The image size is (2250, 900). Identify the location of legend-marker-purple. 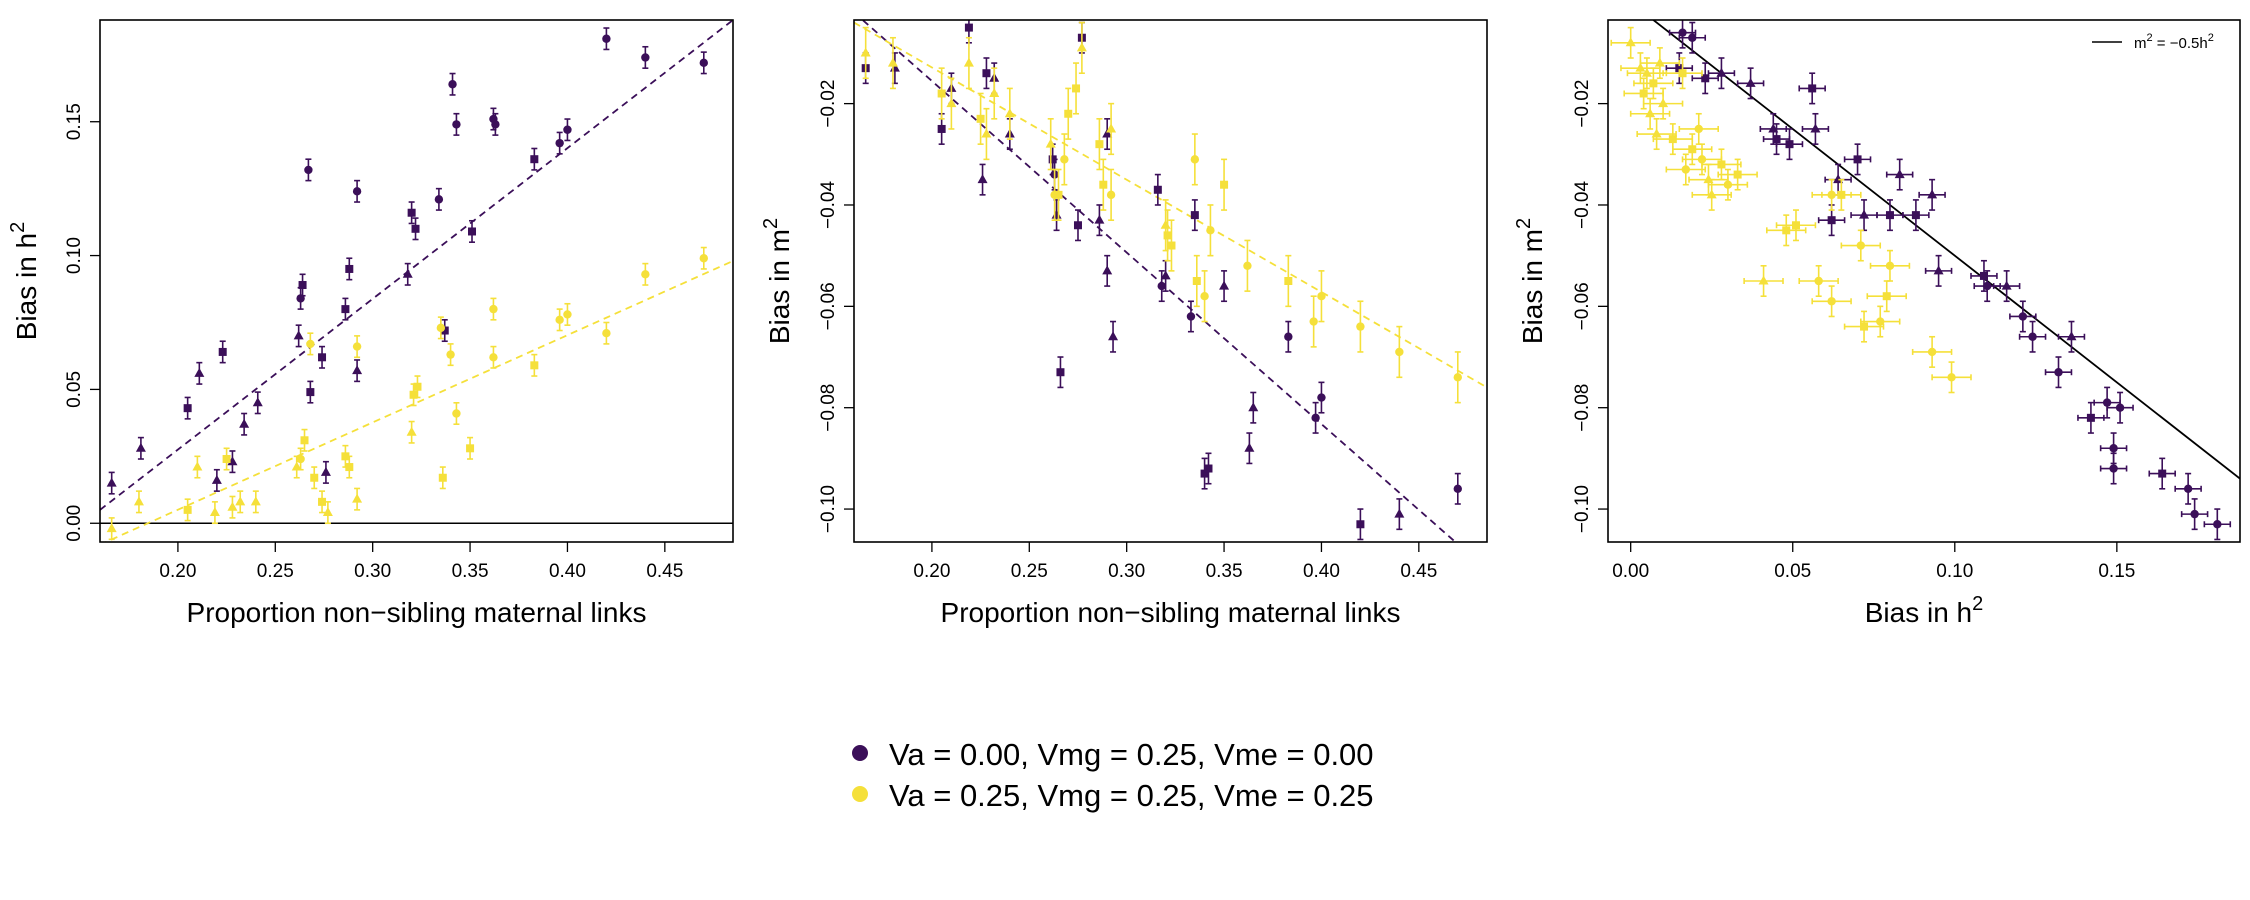
(860, 753).